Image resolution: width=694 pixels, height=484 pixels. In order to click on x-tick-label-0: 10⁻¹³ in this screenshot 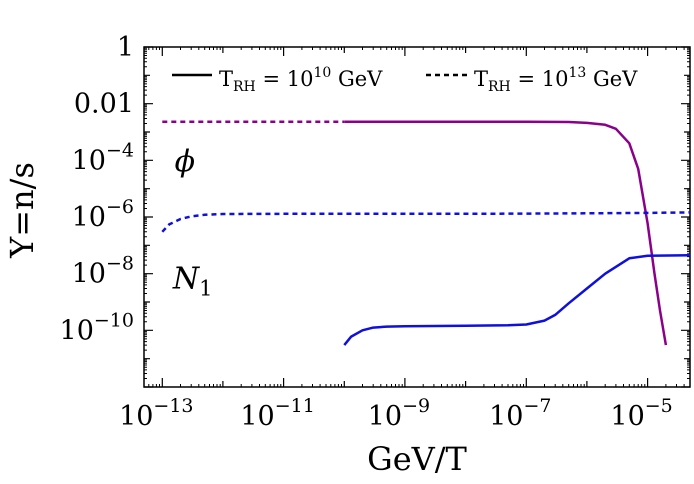, I will do `click(156, 413)`.